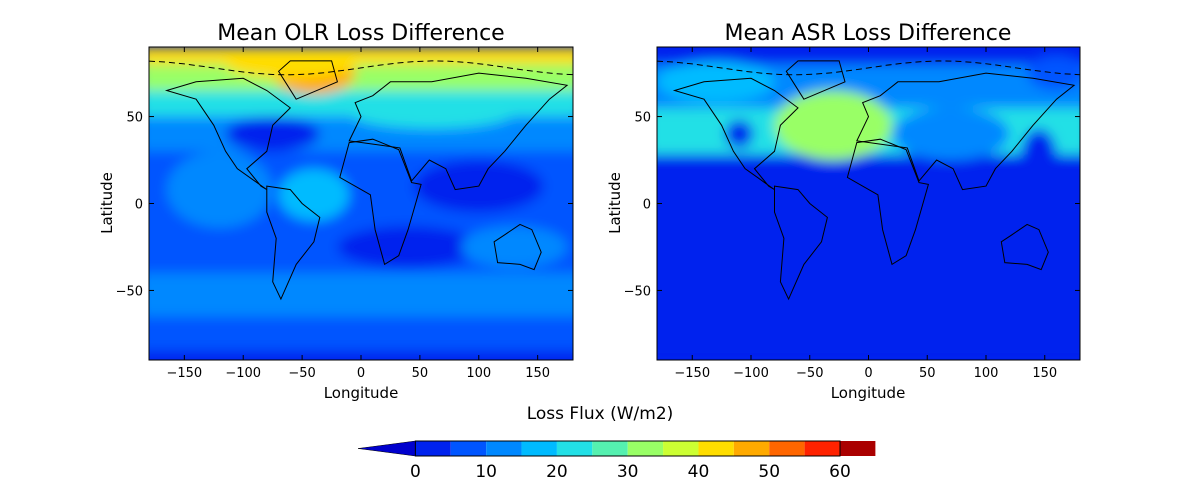 The height and width of the screenshot is (480, 1200). I want to click on colorbar-swatches: 0 10 20 30 40 50 60, so click(616, 460).